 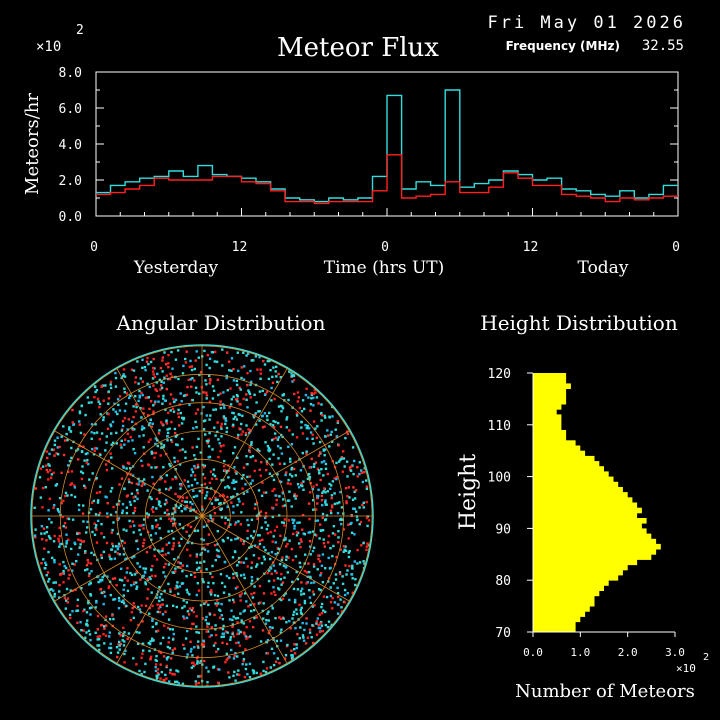 I want to click on date-label: Fri May 01 2026, so click(x=586, y=23).